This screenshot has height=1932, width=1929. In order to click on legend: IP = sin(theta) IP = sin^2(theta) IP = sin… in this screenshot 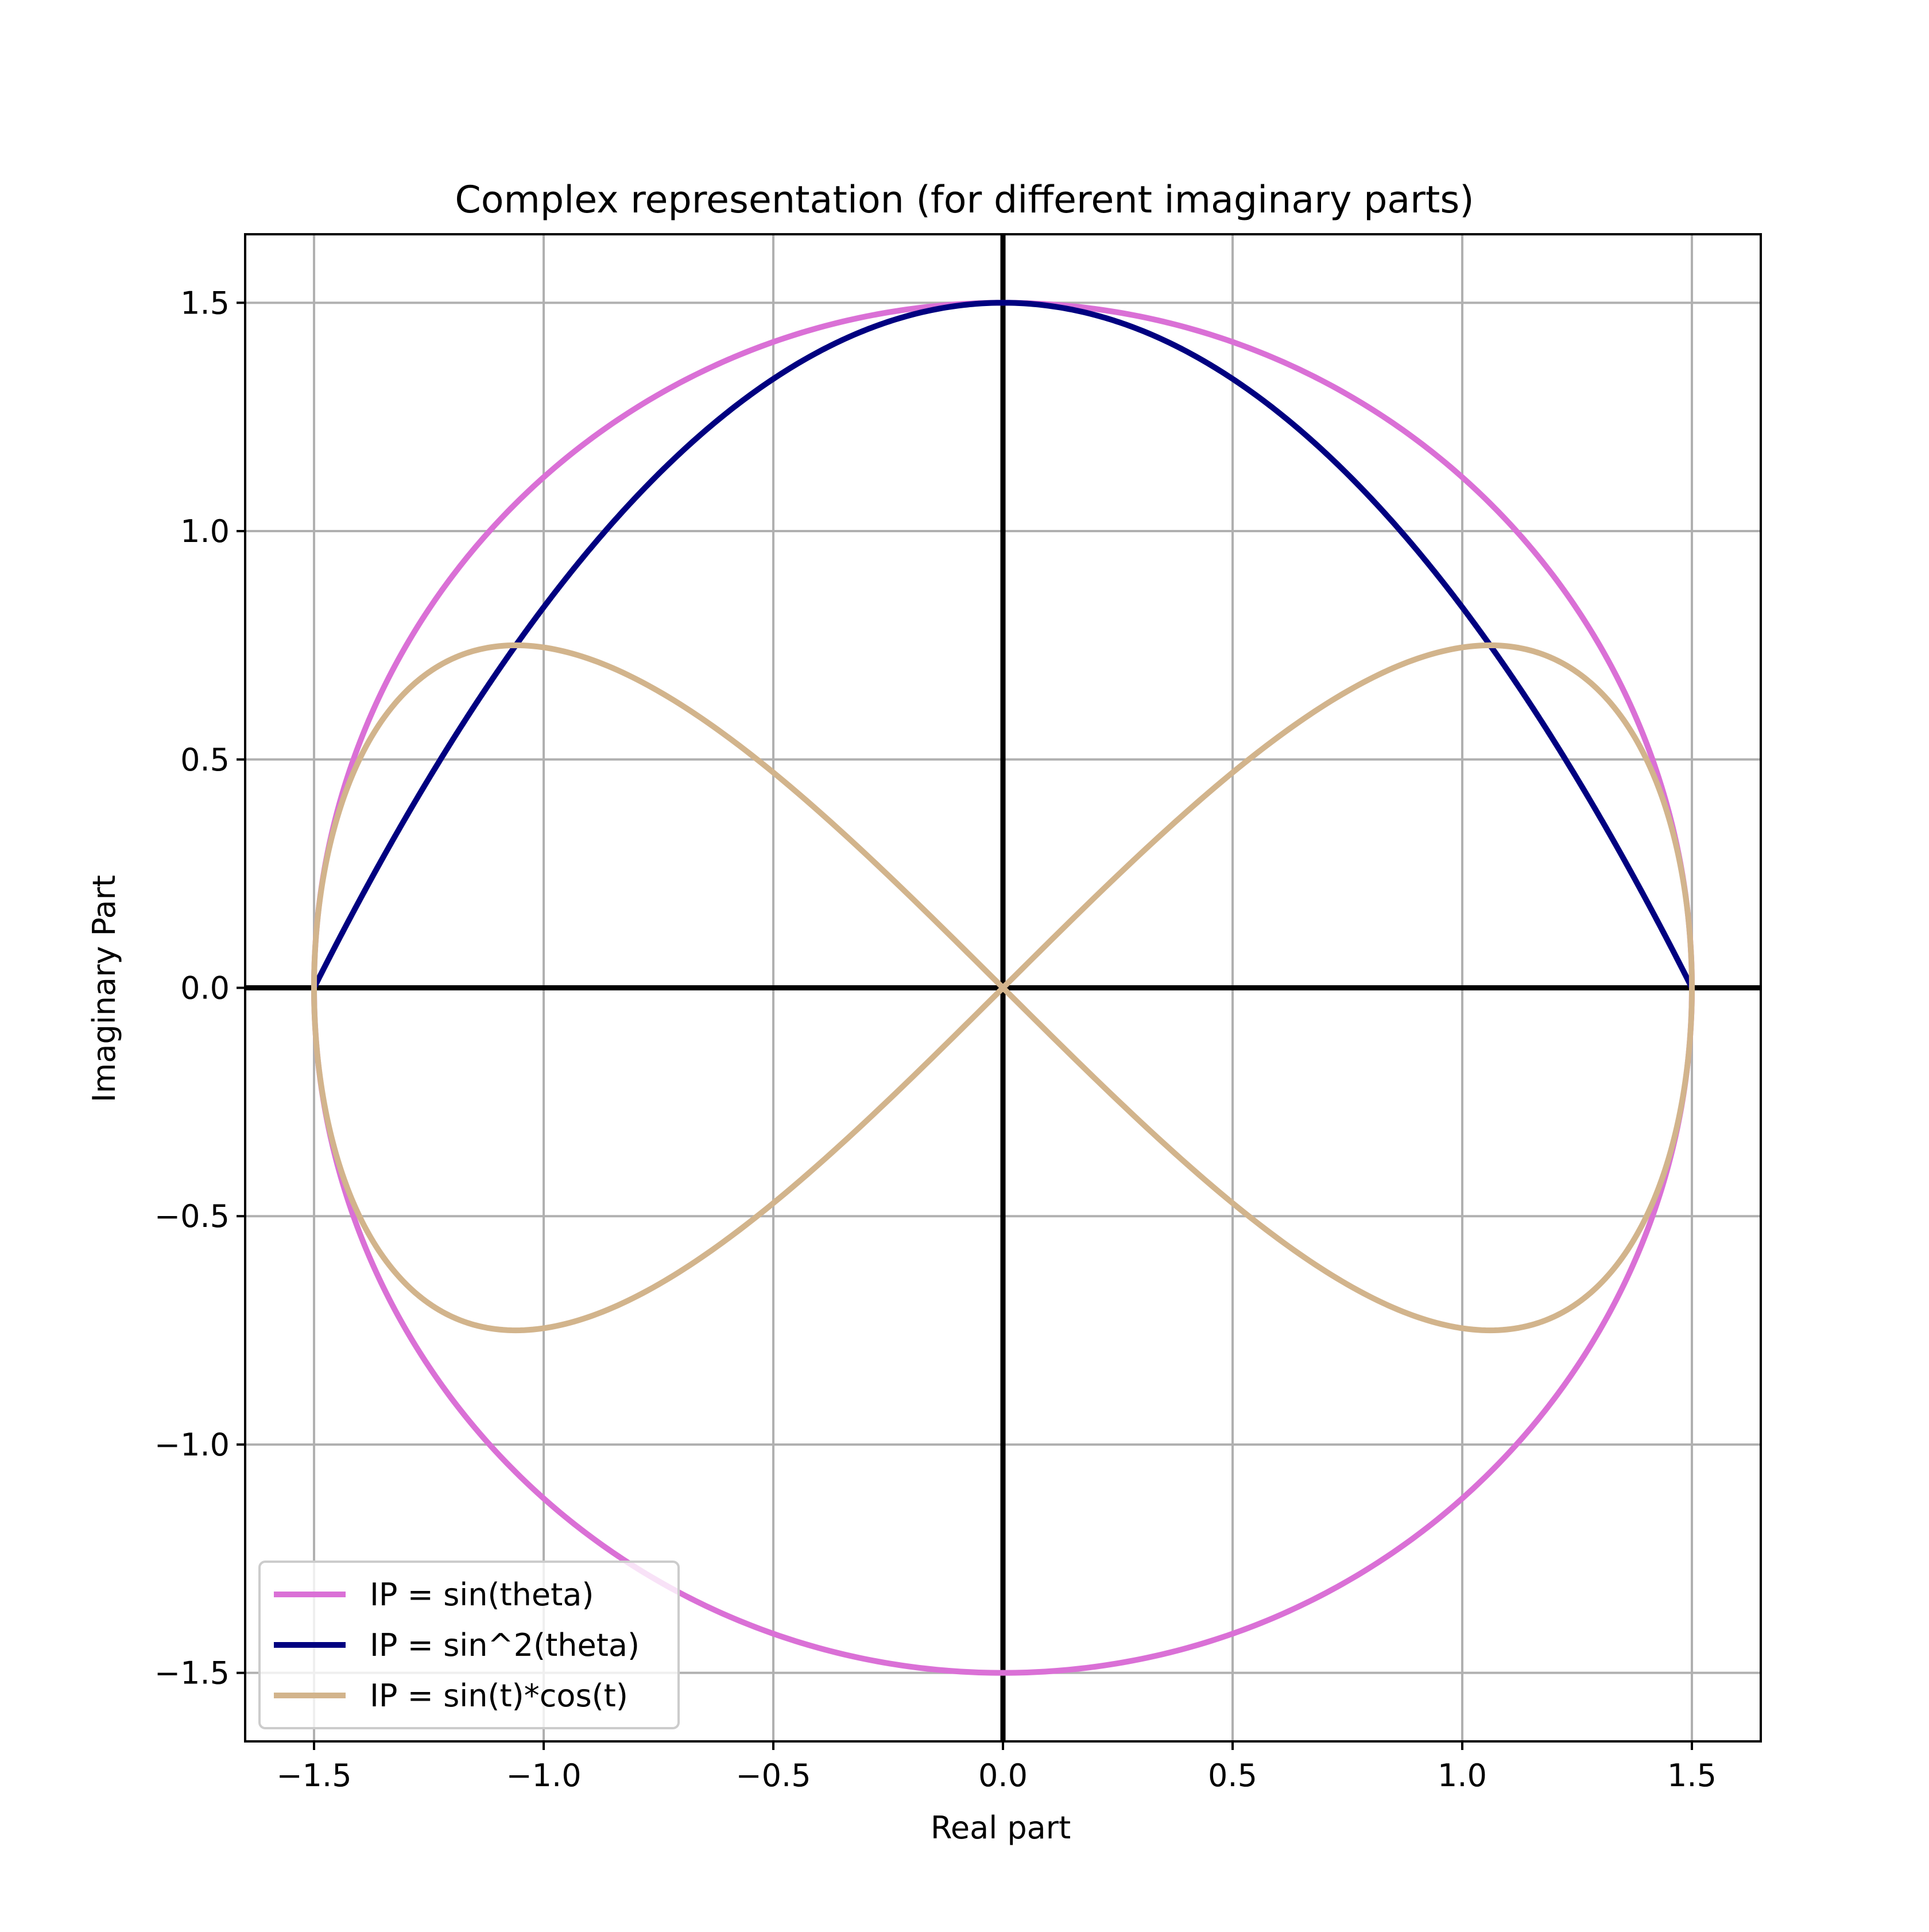, I will do `click(469, 1645)`.